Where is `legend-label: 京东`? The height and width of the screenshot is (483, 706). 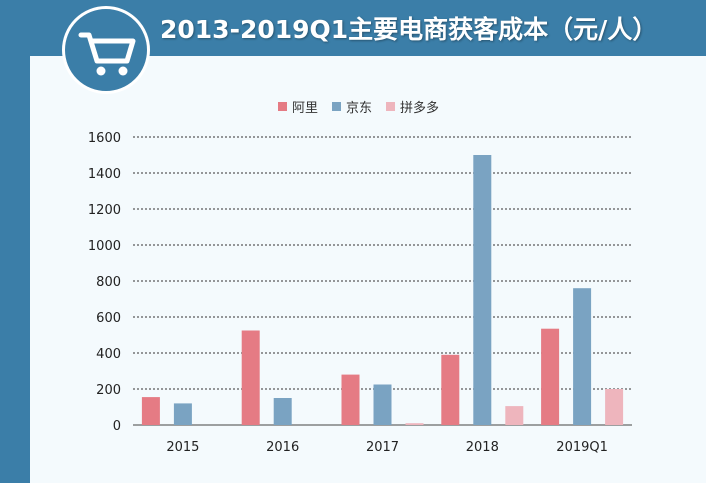 legend-label: 京东 is located at coordinates (359, 108).